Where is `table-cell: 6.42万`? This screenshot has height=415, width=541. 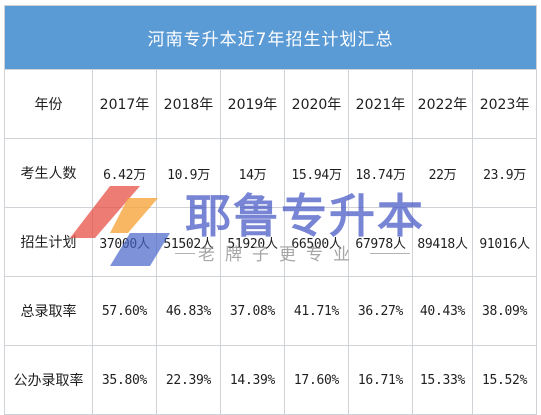
table-cell: 6.42万 is located at coordinates (124, 173).